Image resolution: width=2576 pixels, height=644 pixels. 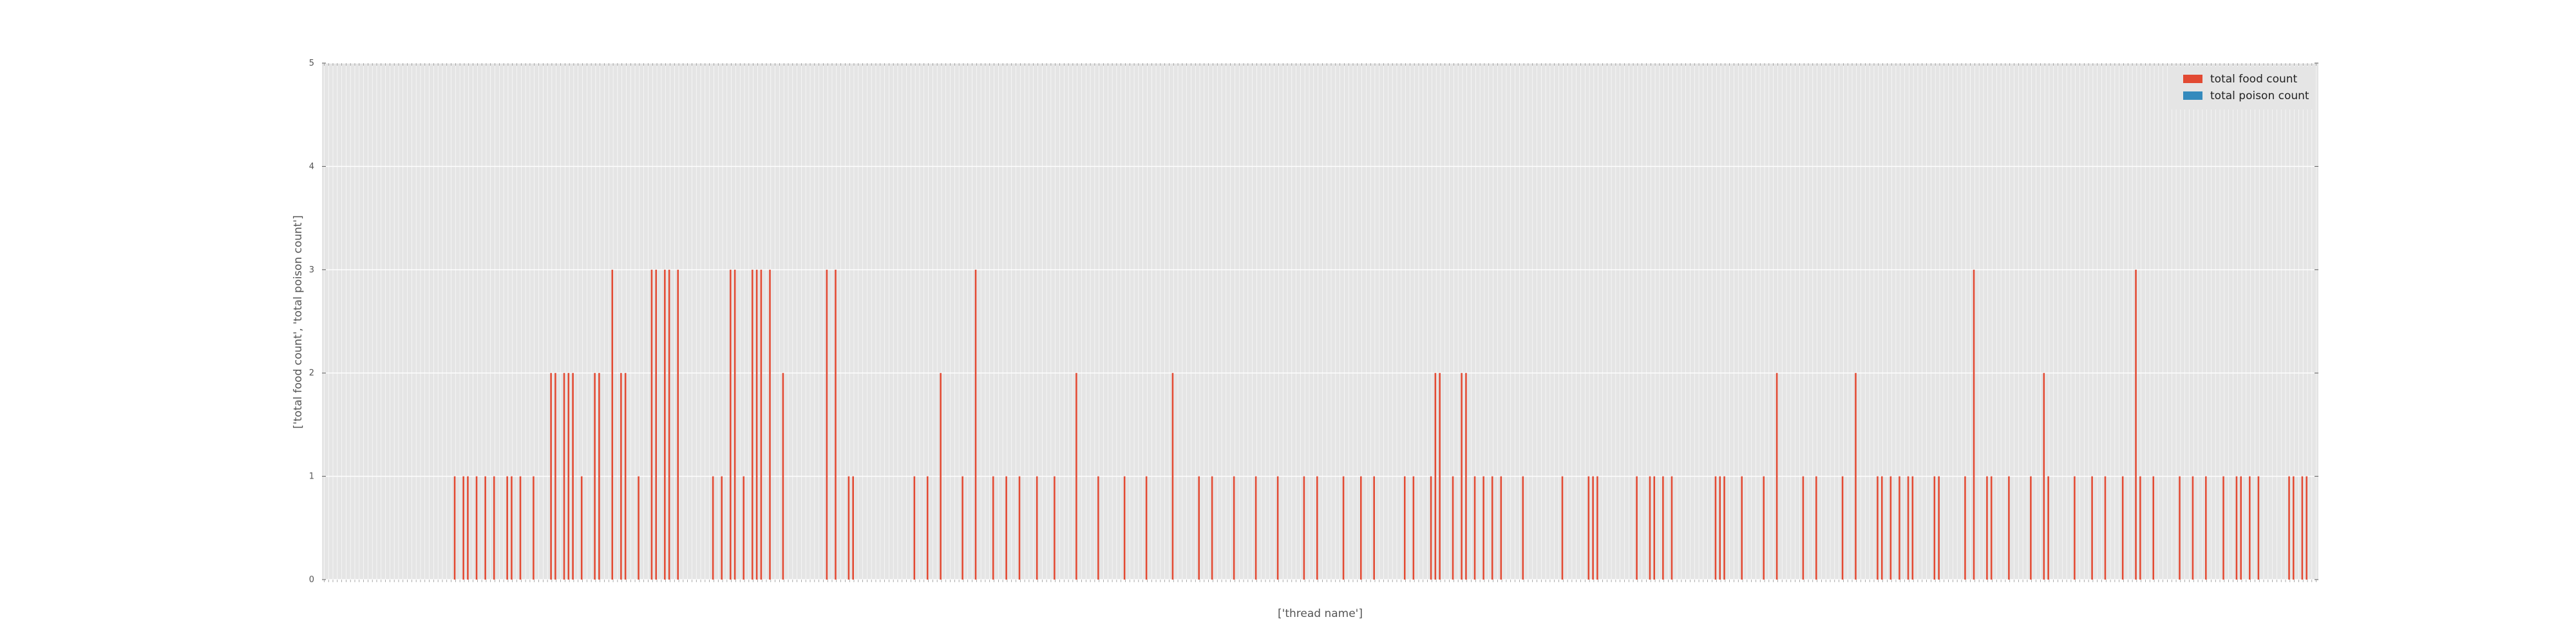 I want to click on y-tick-label: 3, so click(x=311, y=270).